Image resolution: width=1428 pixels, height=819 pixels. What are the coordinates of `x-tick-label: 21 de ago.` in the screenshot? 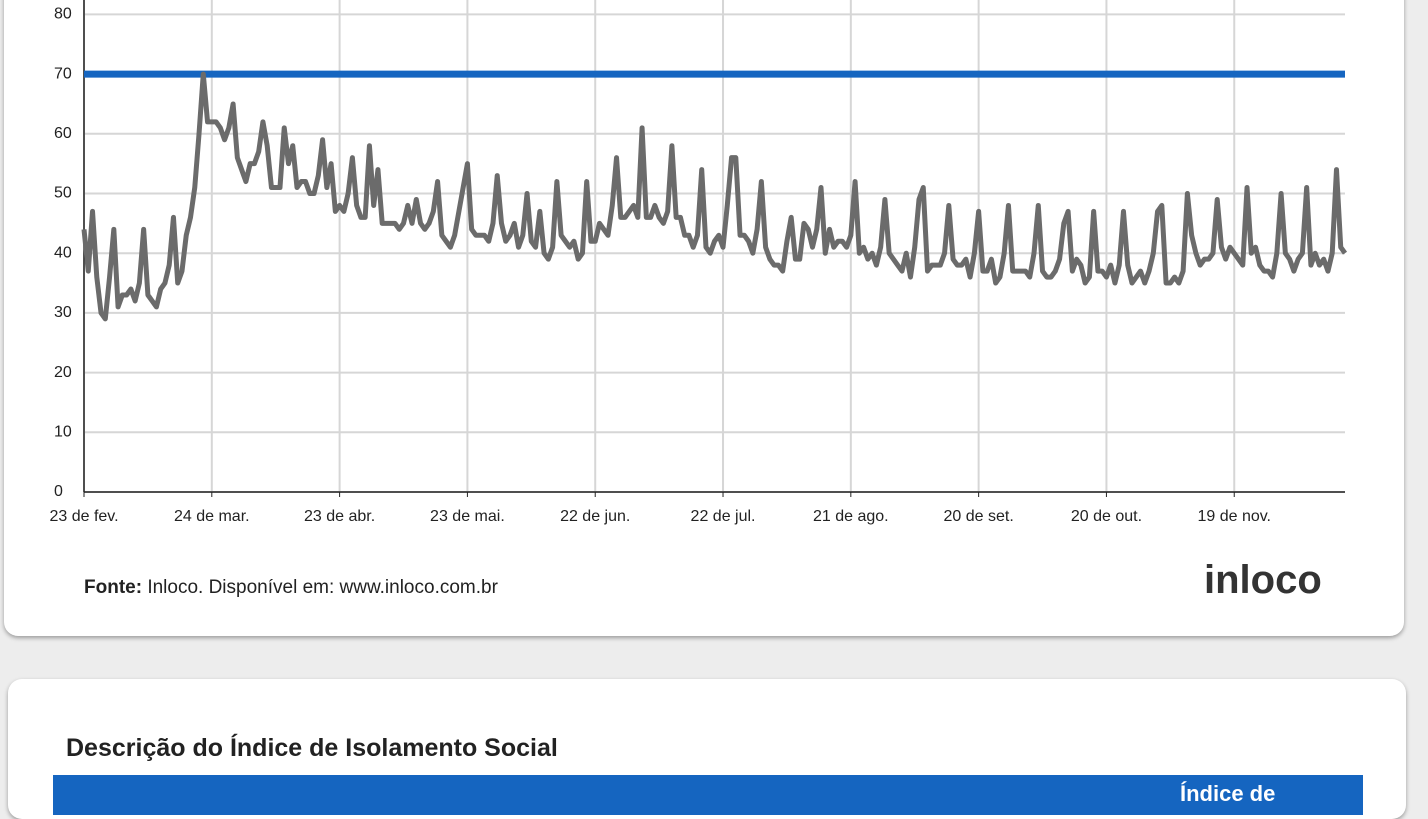 It's located at (851, 516).